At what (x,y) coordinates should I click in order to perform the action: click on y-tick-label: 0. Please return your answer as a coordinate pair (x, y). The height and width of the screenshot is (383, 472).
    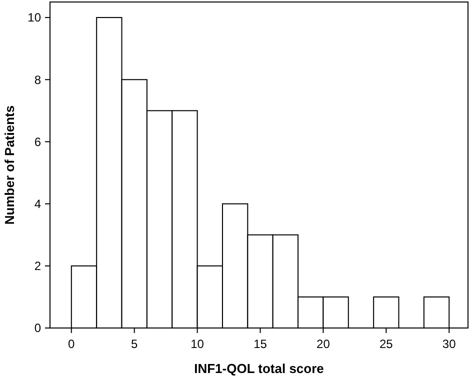
    Looking at the image, I should click on (38, 328).